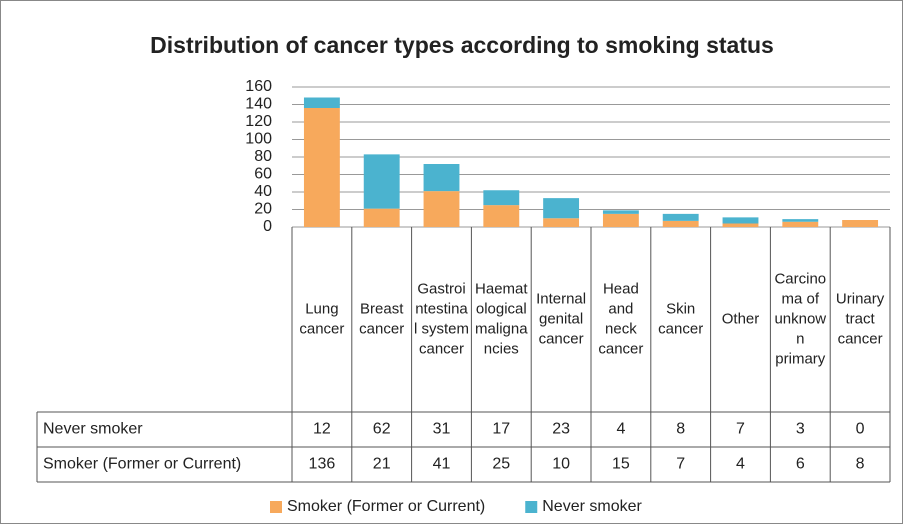 The width and height of the screenshot is (903, 524). I want to click on y-tick-label: 140, so click(258, 104).